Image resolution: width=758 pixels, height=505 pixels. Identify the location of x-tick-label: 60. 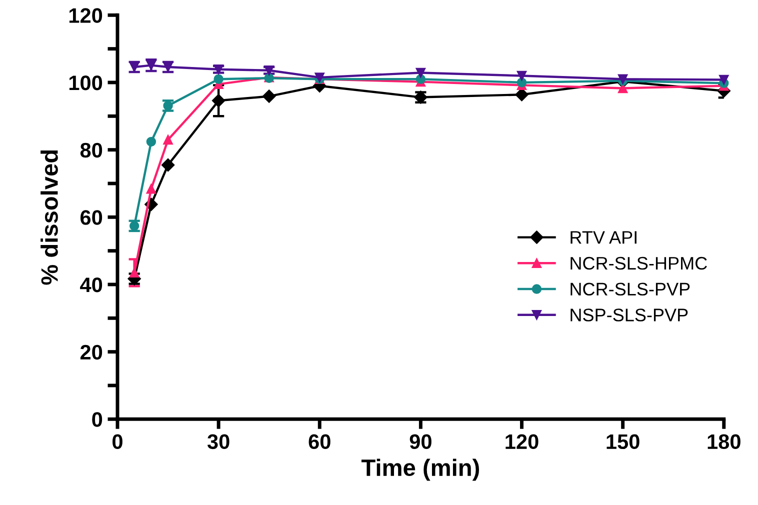
(319, 442).